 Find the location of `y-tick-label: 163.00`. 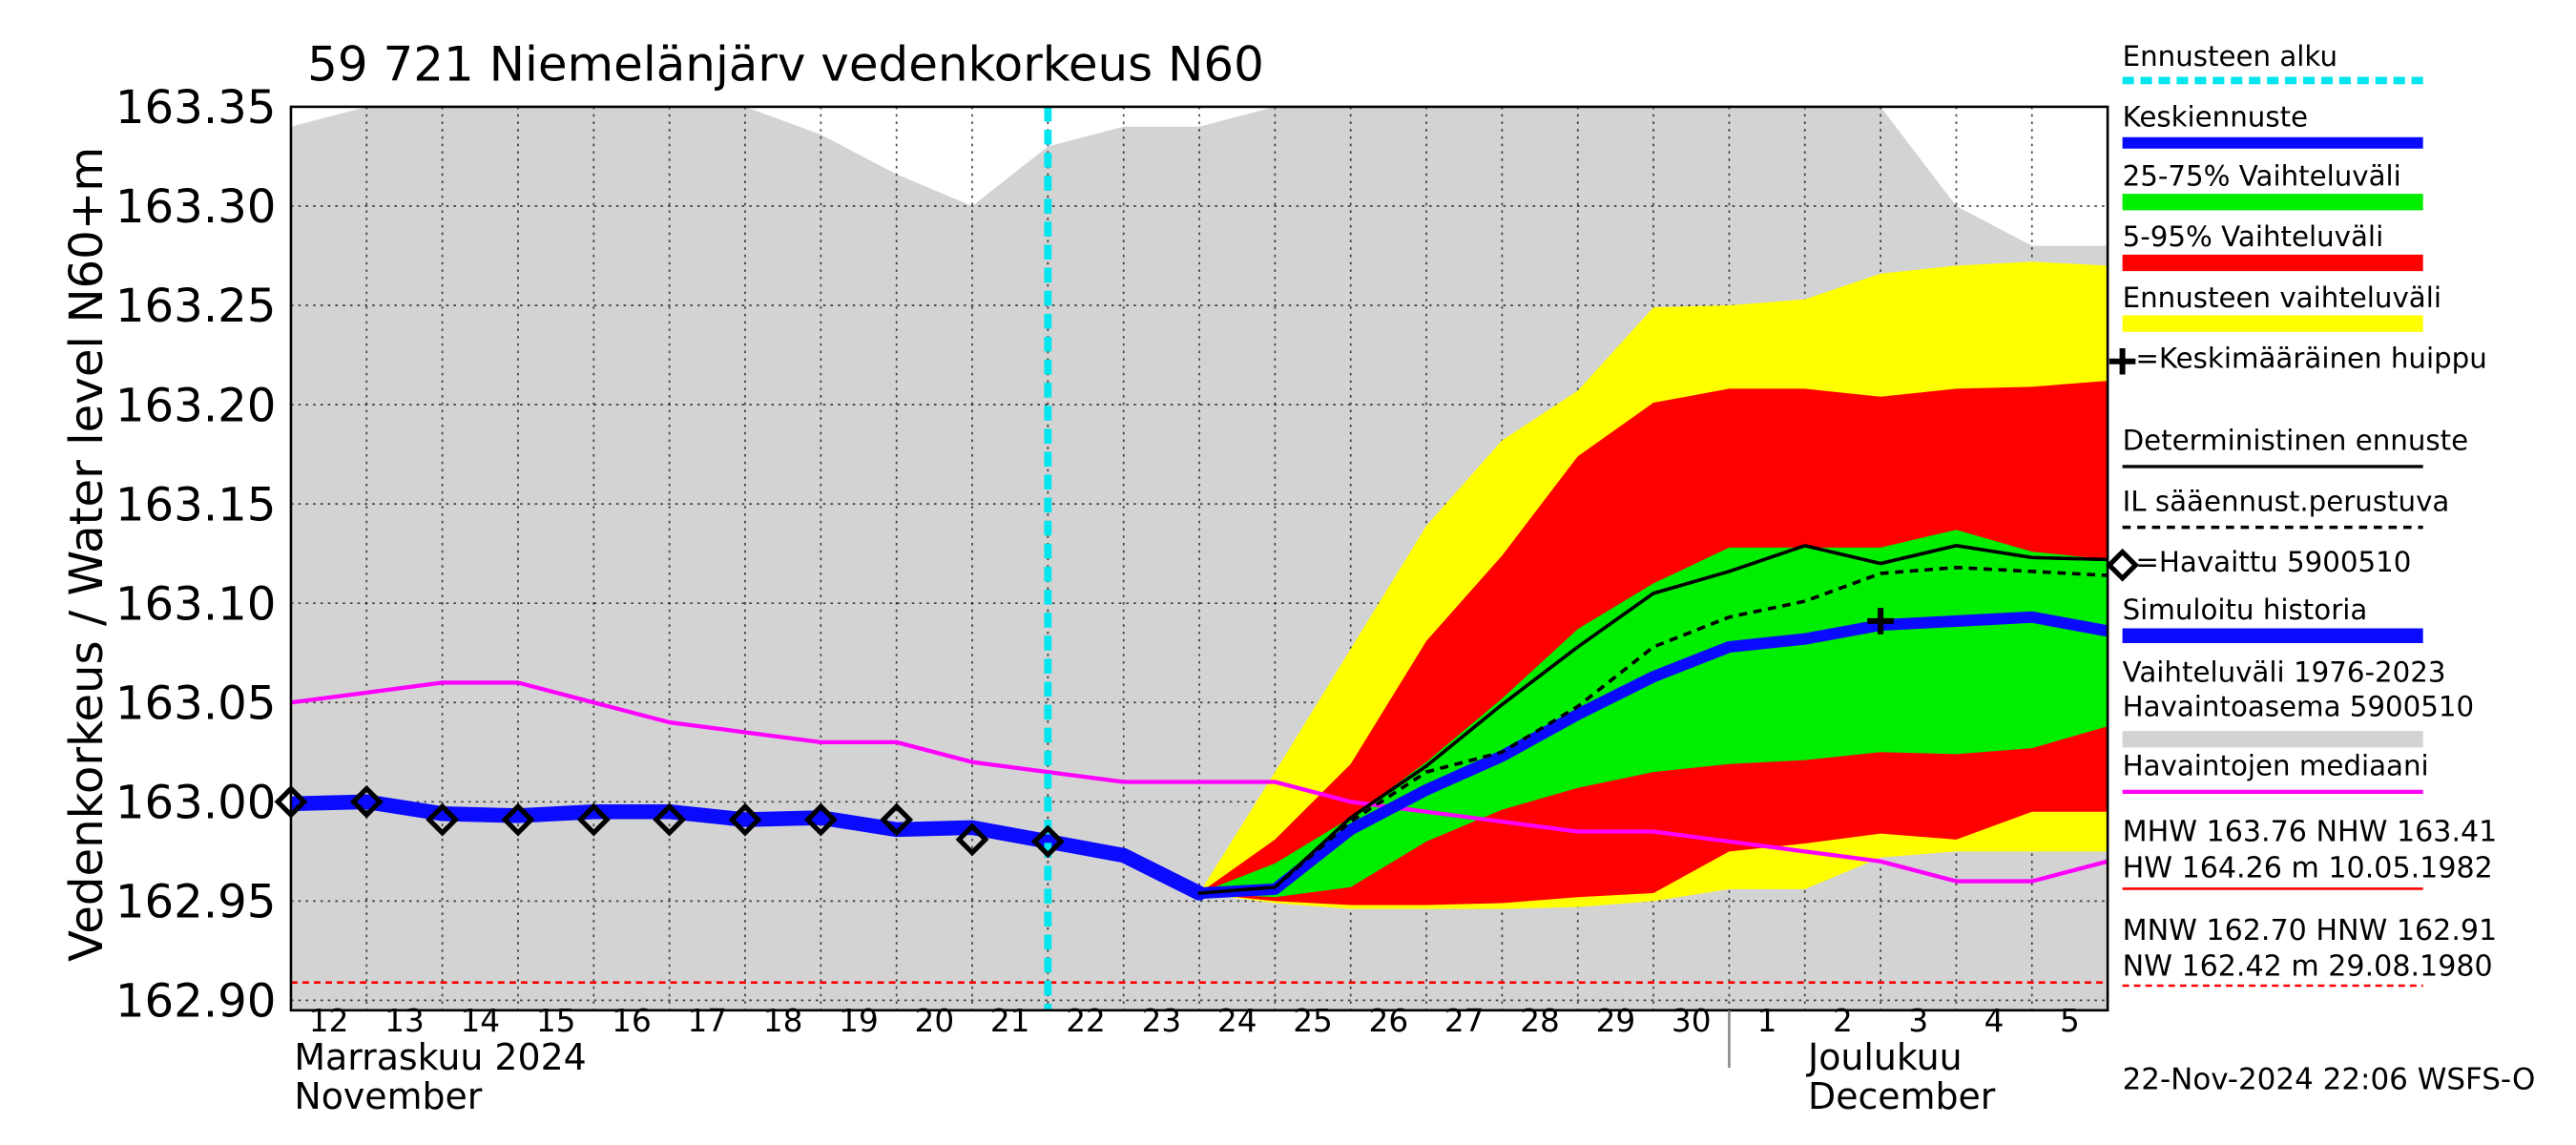

y-tick-label: 163.00 is located at coordinates (196, 803).